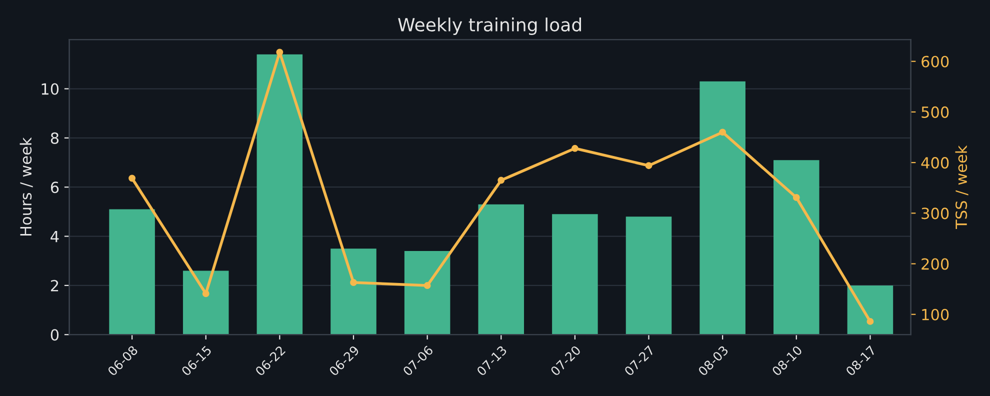 The width and height of the screenshot is (990, 396). What do you see at coordinates (935, 163) in the screenshot?
I see `y2-tick-label: 400` at bounding box center [935, 163].